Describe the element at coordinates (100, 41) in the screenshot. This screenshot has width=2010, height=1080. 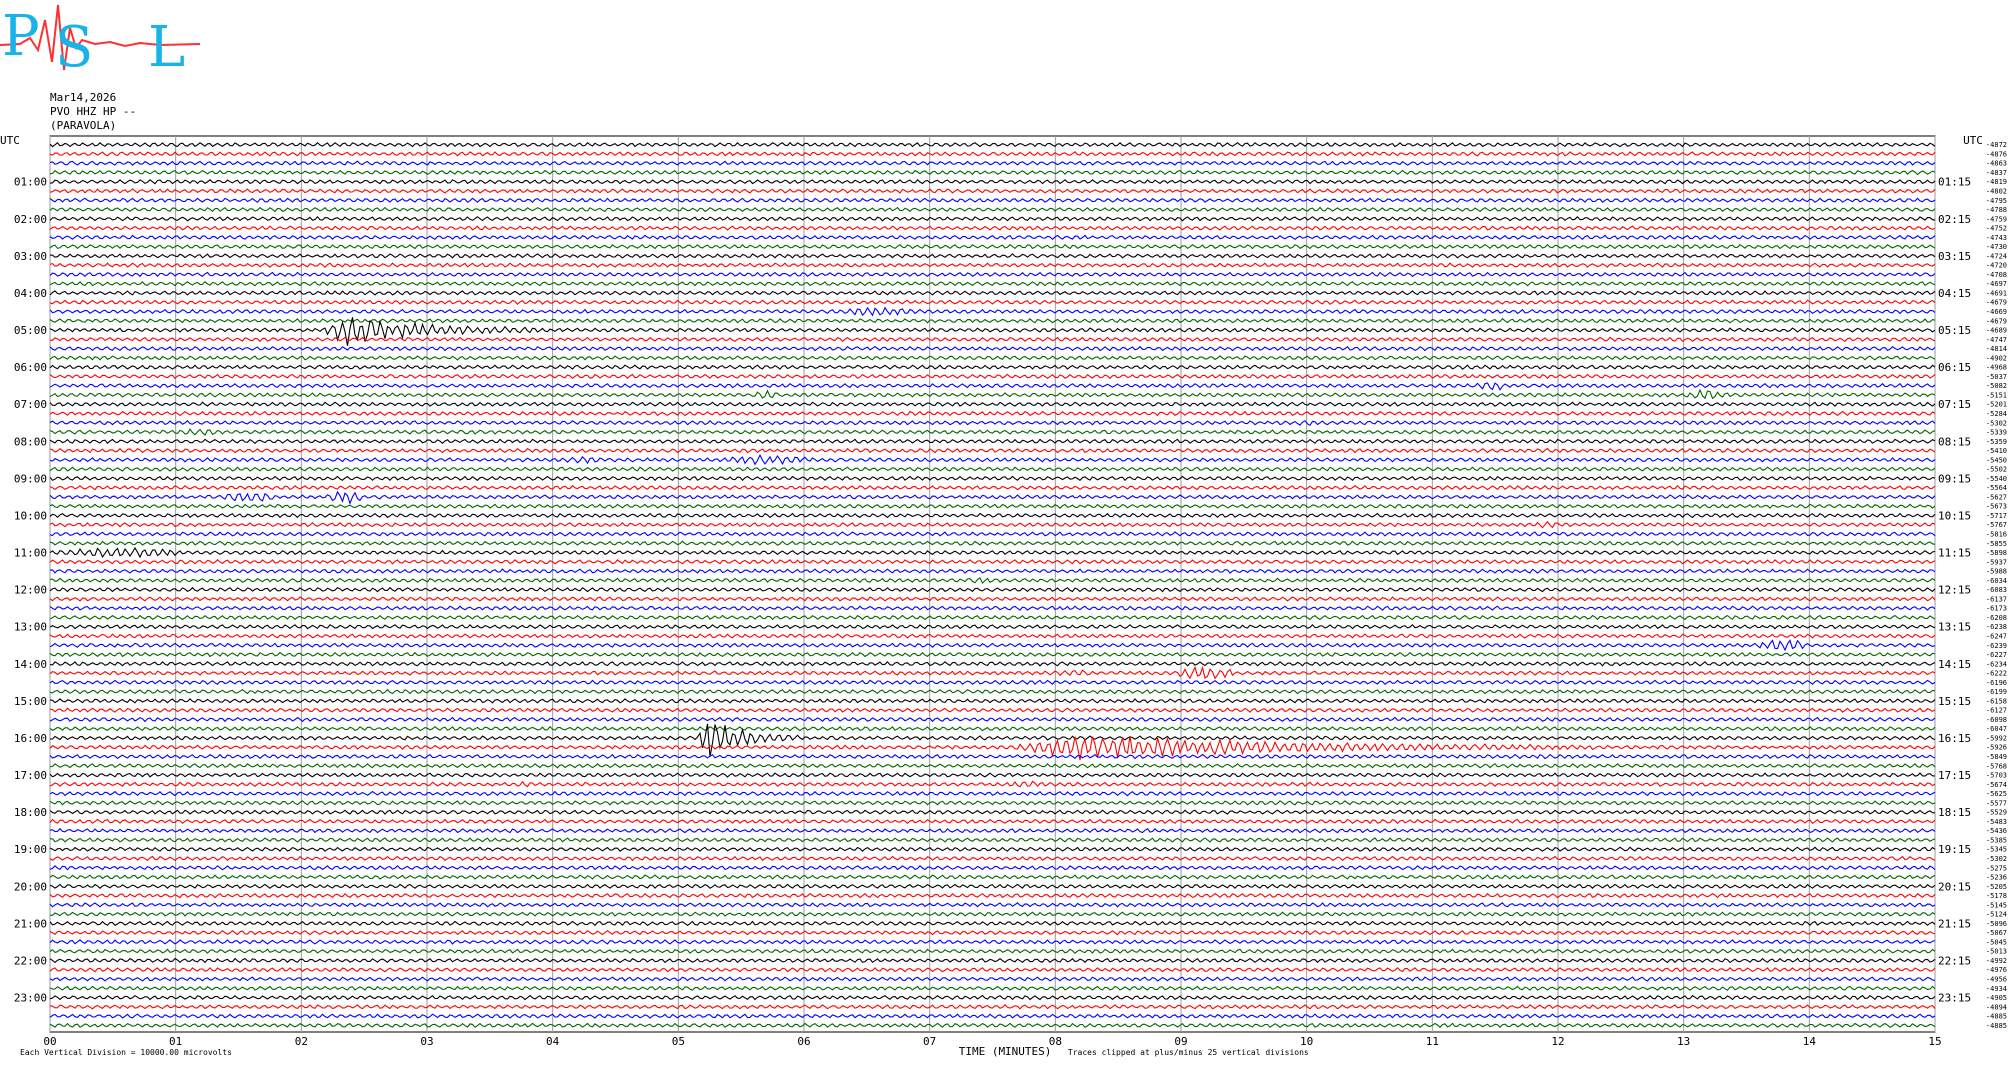
I see `psl-logo: P S L` at that location.